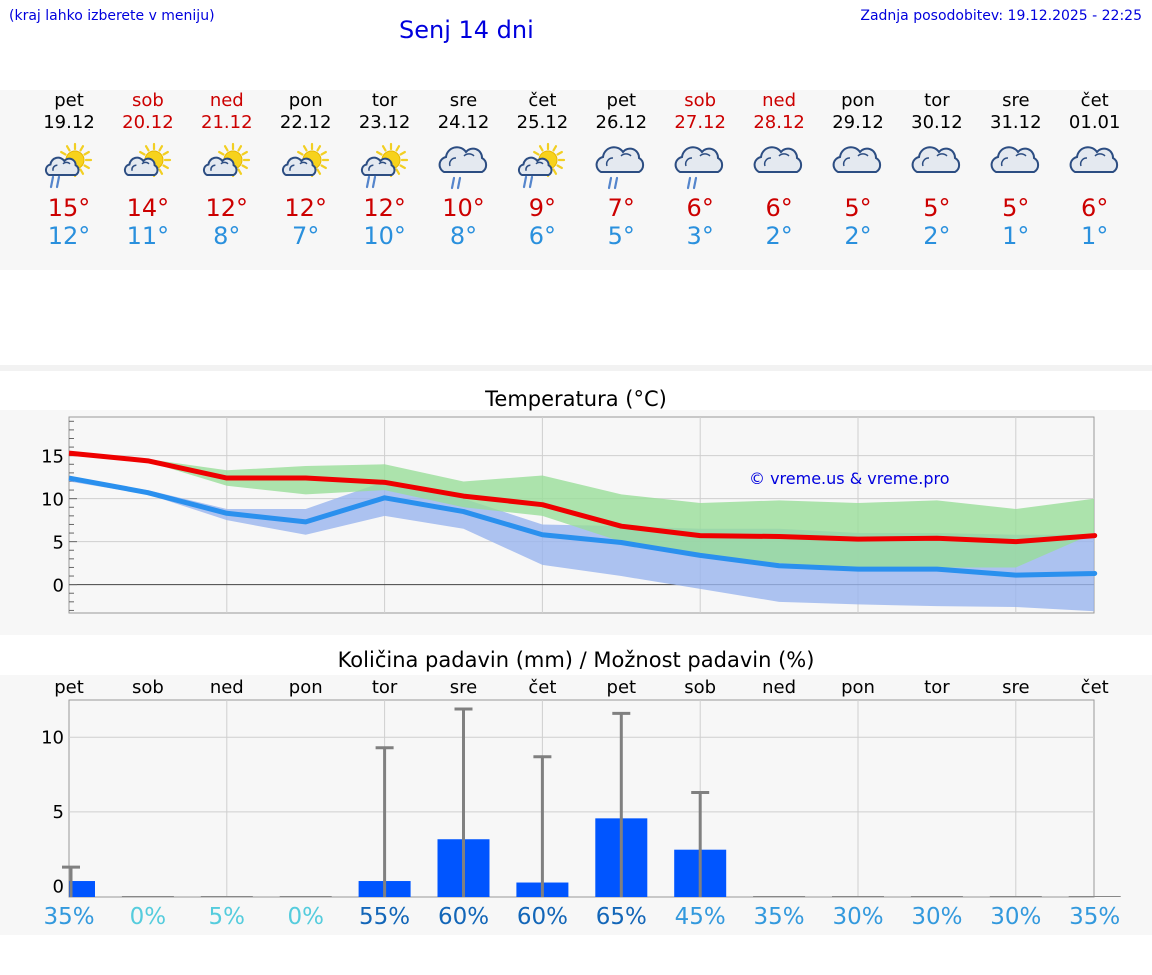 This screenshot has height=975, width=1152. I want to click on min-range-band, so click(582, 545).